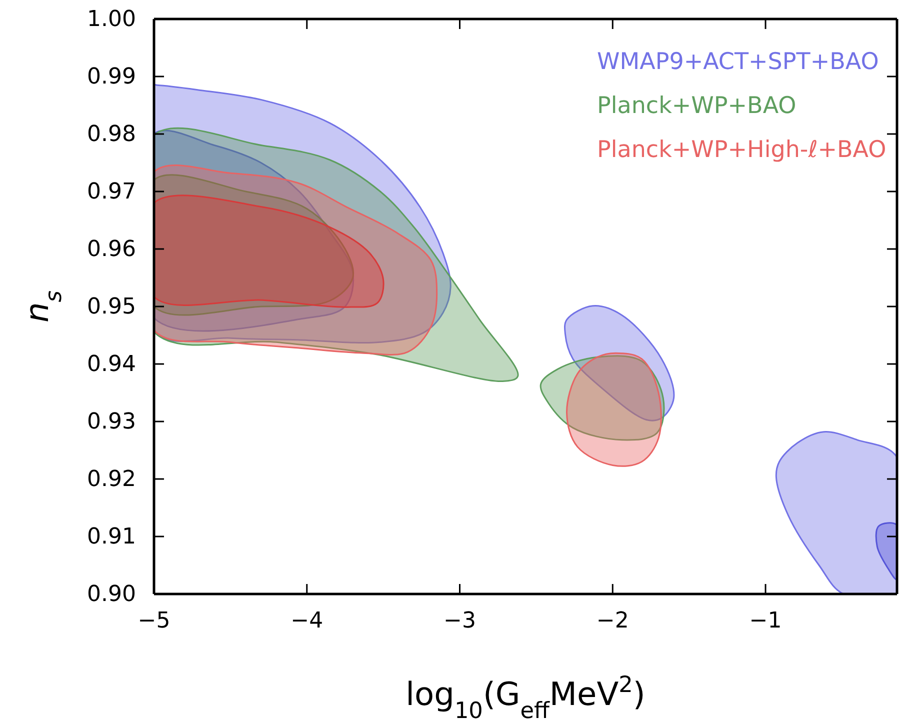 The height and width of the screenshot is (720, 902). What do you see at coordinates (111, 422) in the screenshot?
I see `y-tick-label: 0.93` at bounding box center [111, 422].